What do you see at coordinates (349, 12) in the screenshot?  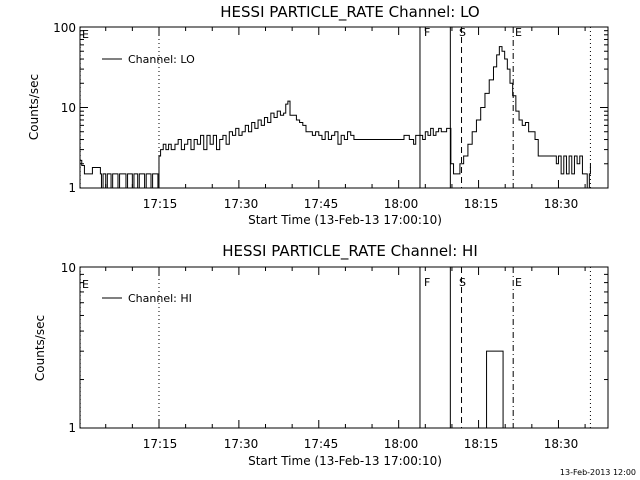 I see `chart-title-lo: HESSI PARTICLE_RATE Channel: LO` at bounding box center [349, 12].